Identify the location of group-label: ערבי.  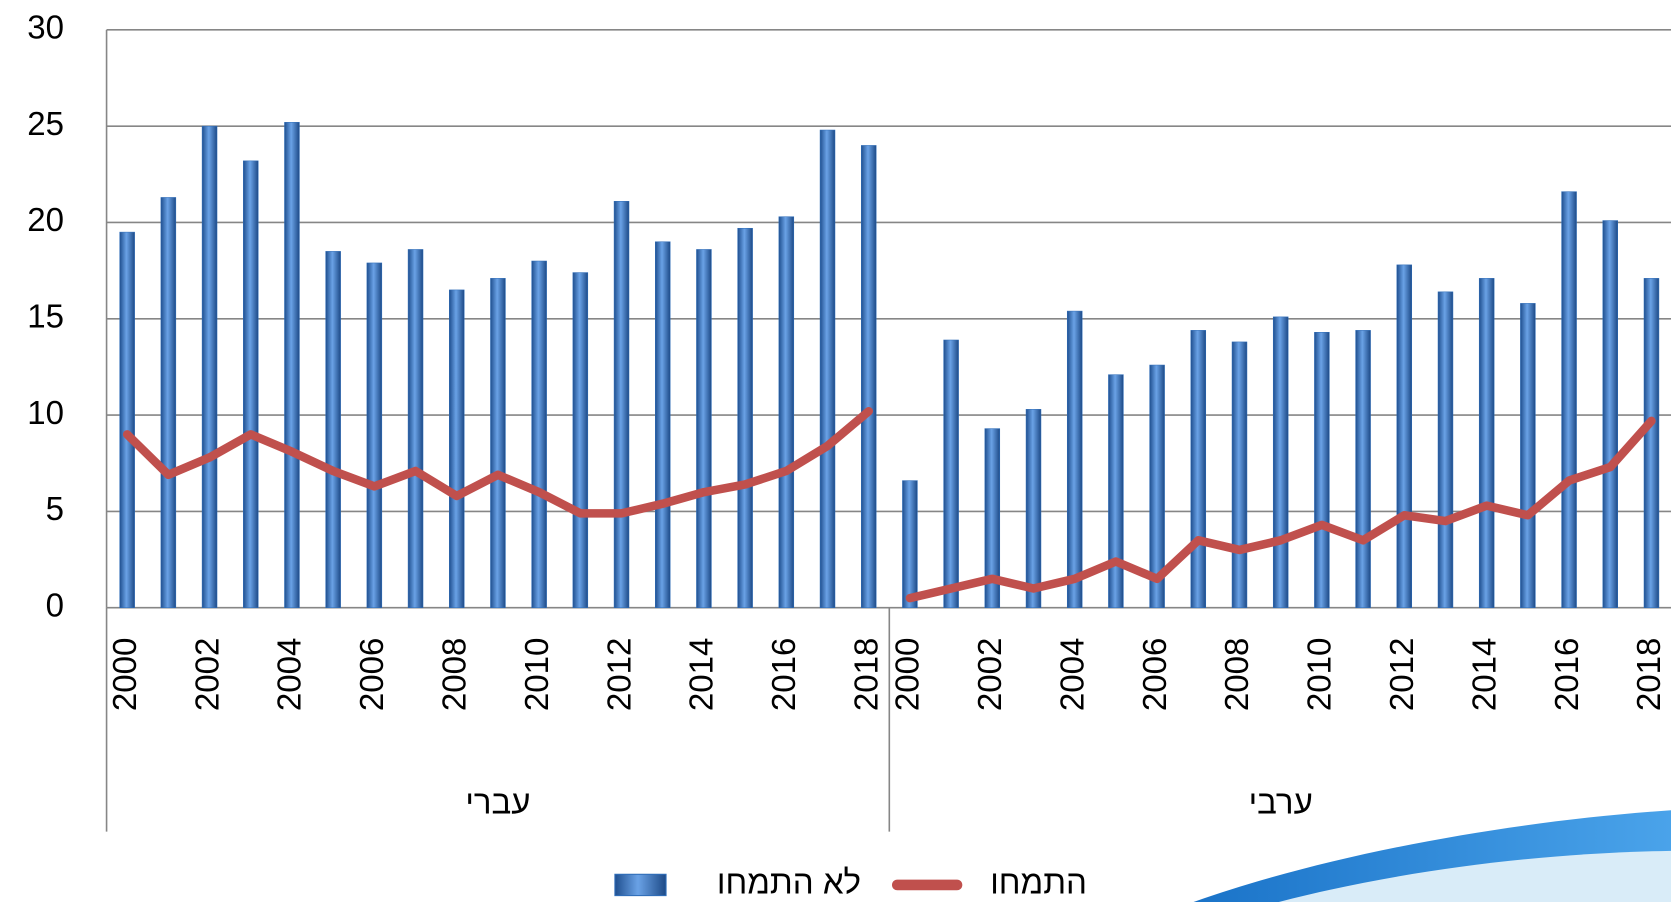
(1281, 803).